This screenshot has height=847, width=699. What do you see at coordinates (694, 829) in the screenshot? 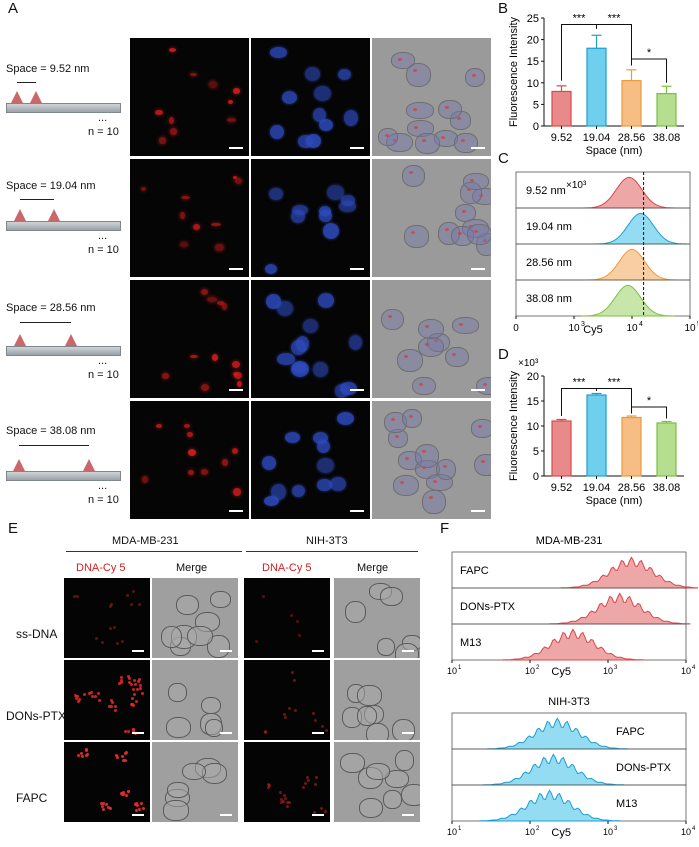
I see `x-tick-exponent: 4` at bounding box center [694, 829].